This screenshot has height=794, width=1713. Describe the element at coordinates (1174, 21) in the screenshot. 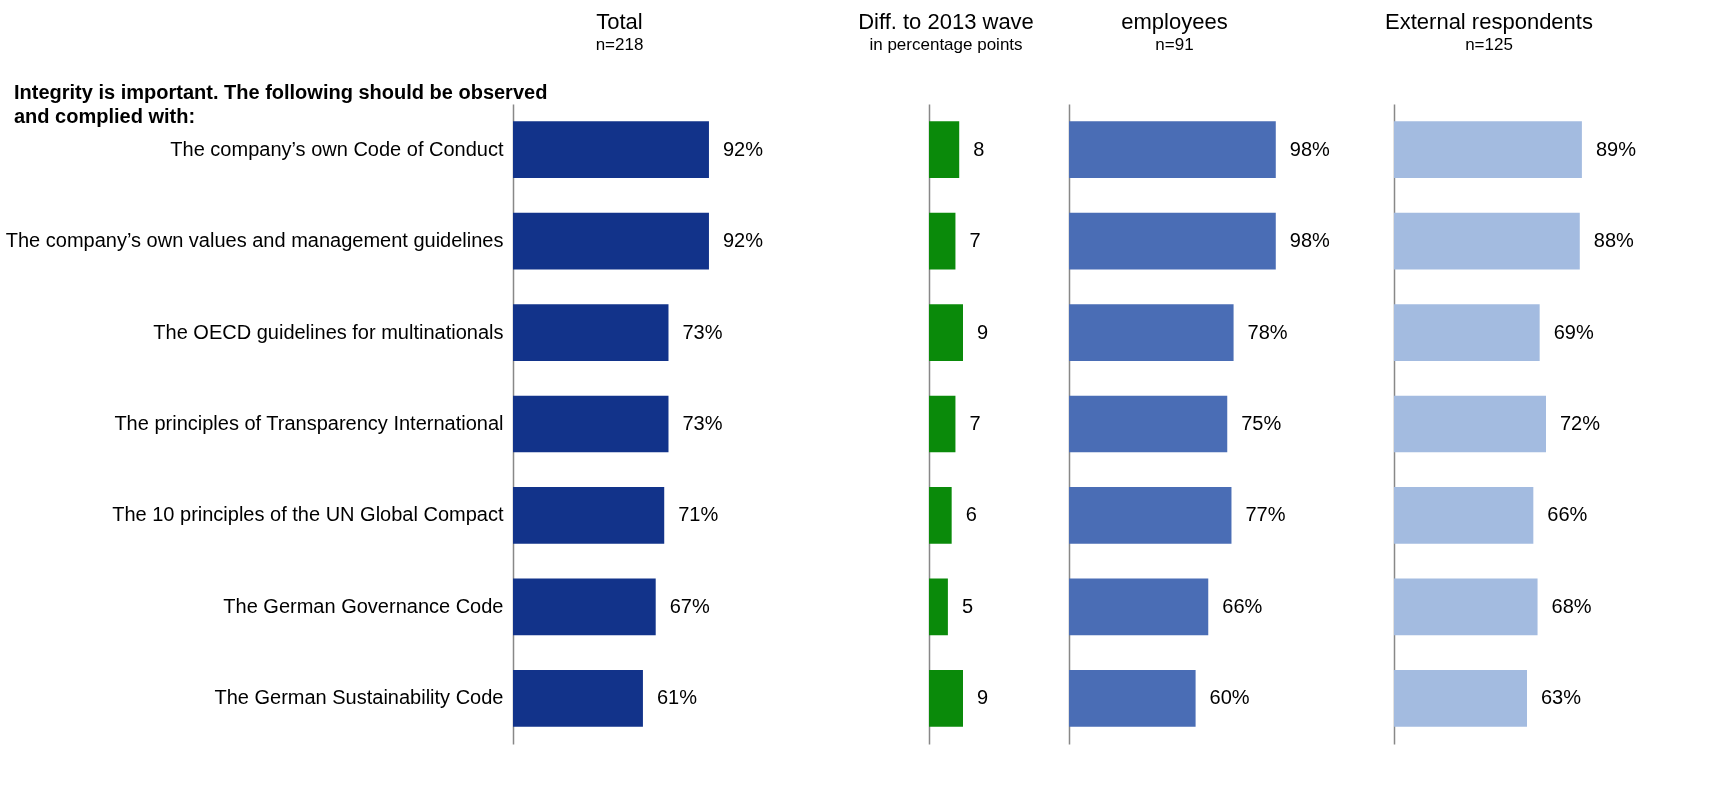

I see `chart-title: employees` at that location.